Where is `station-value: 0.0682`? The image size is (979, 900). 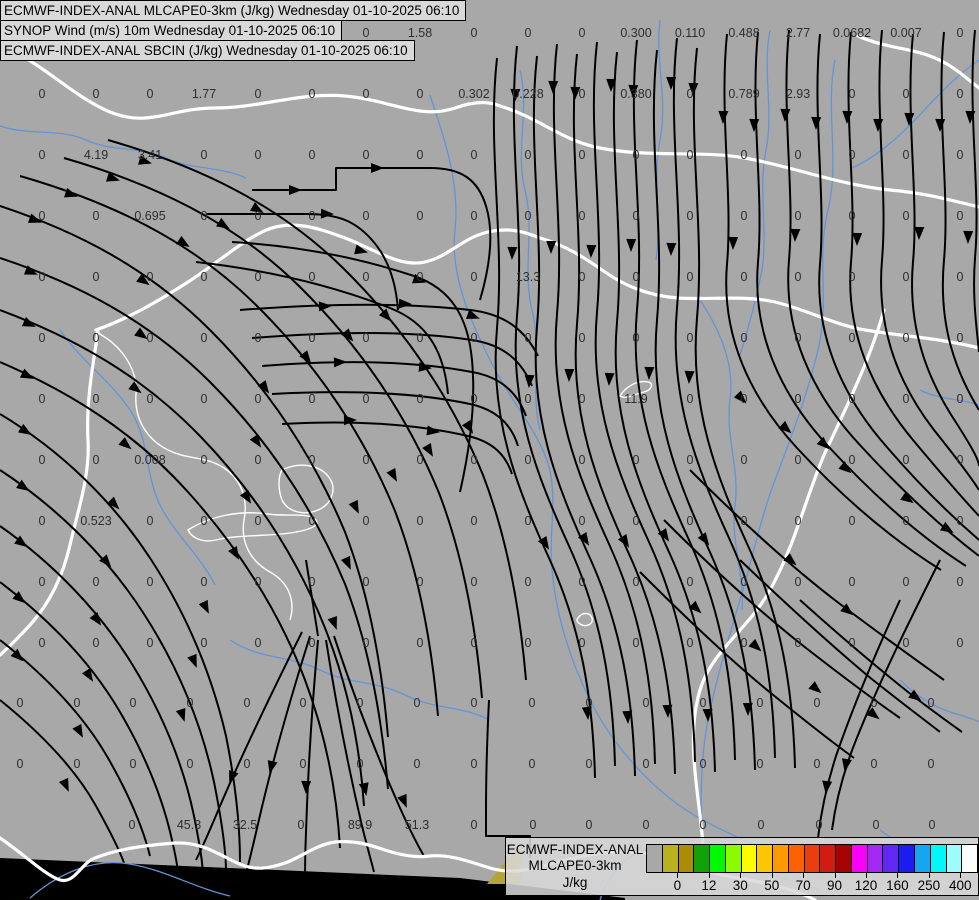 station-value: 0.0682 is located at coordinates (852, 33).